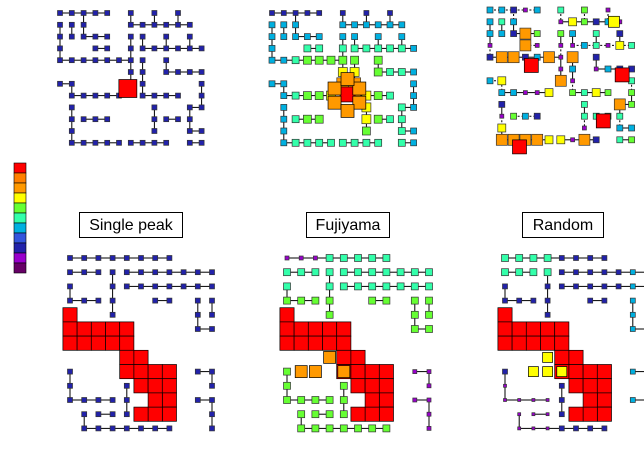 The width and height of the screenshot is (644, 458). Describe the element at coordinates (356, 343) in the screenshot. I see `panel-fujiyama-network` at that location.